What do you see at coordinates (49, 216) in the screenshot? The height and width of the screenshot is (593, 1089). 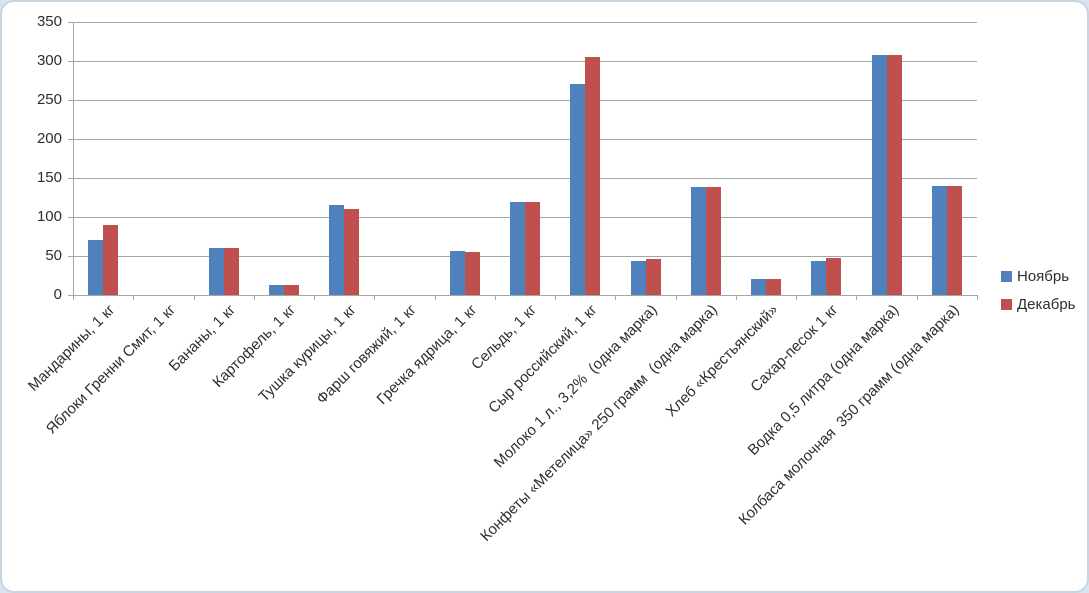 I see `y-axis-label-100: 100` at bounding box center [49, 216].